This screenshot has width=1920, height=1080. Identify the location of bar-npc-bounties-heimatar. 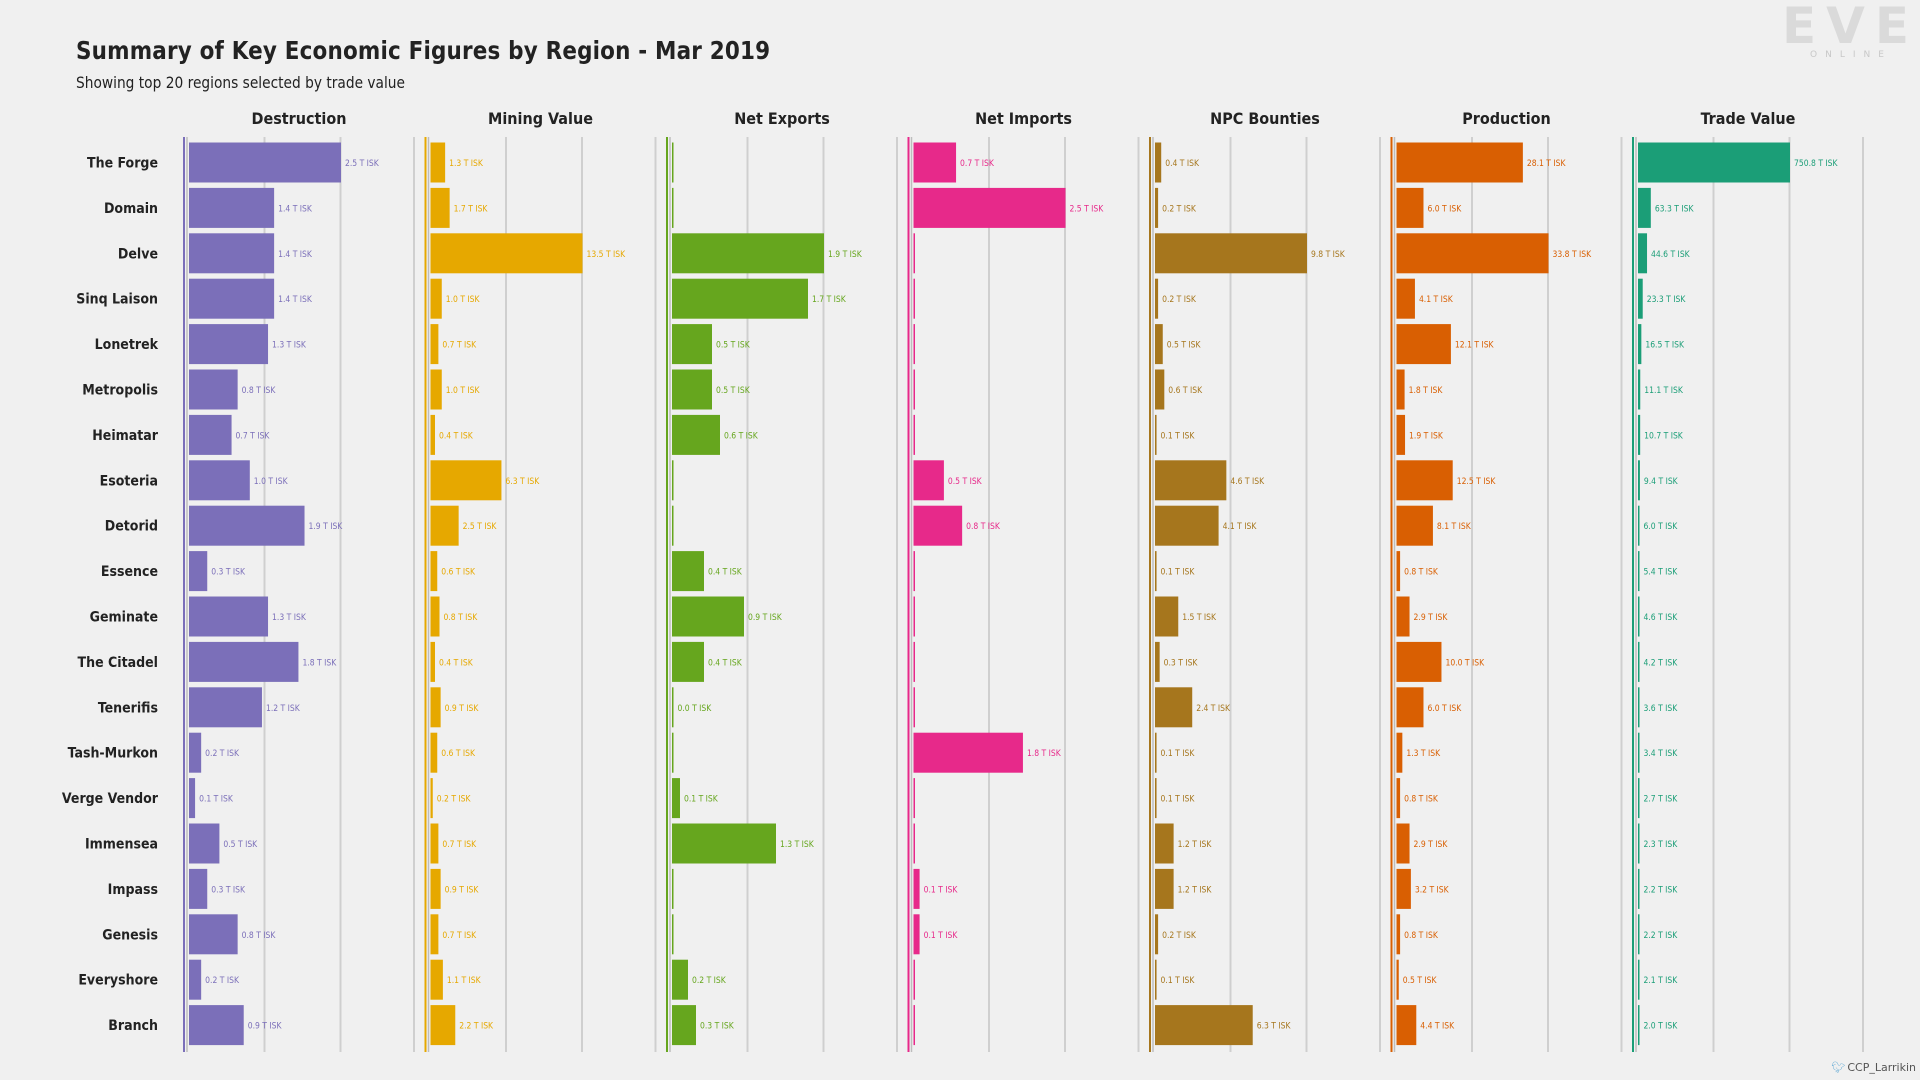
(1156, 434).